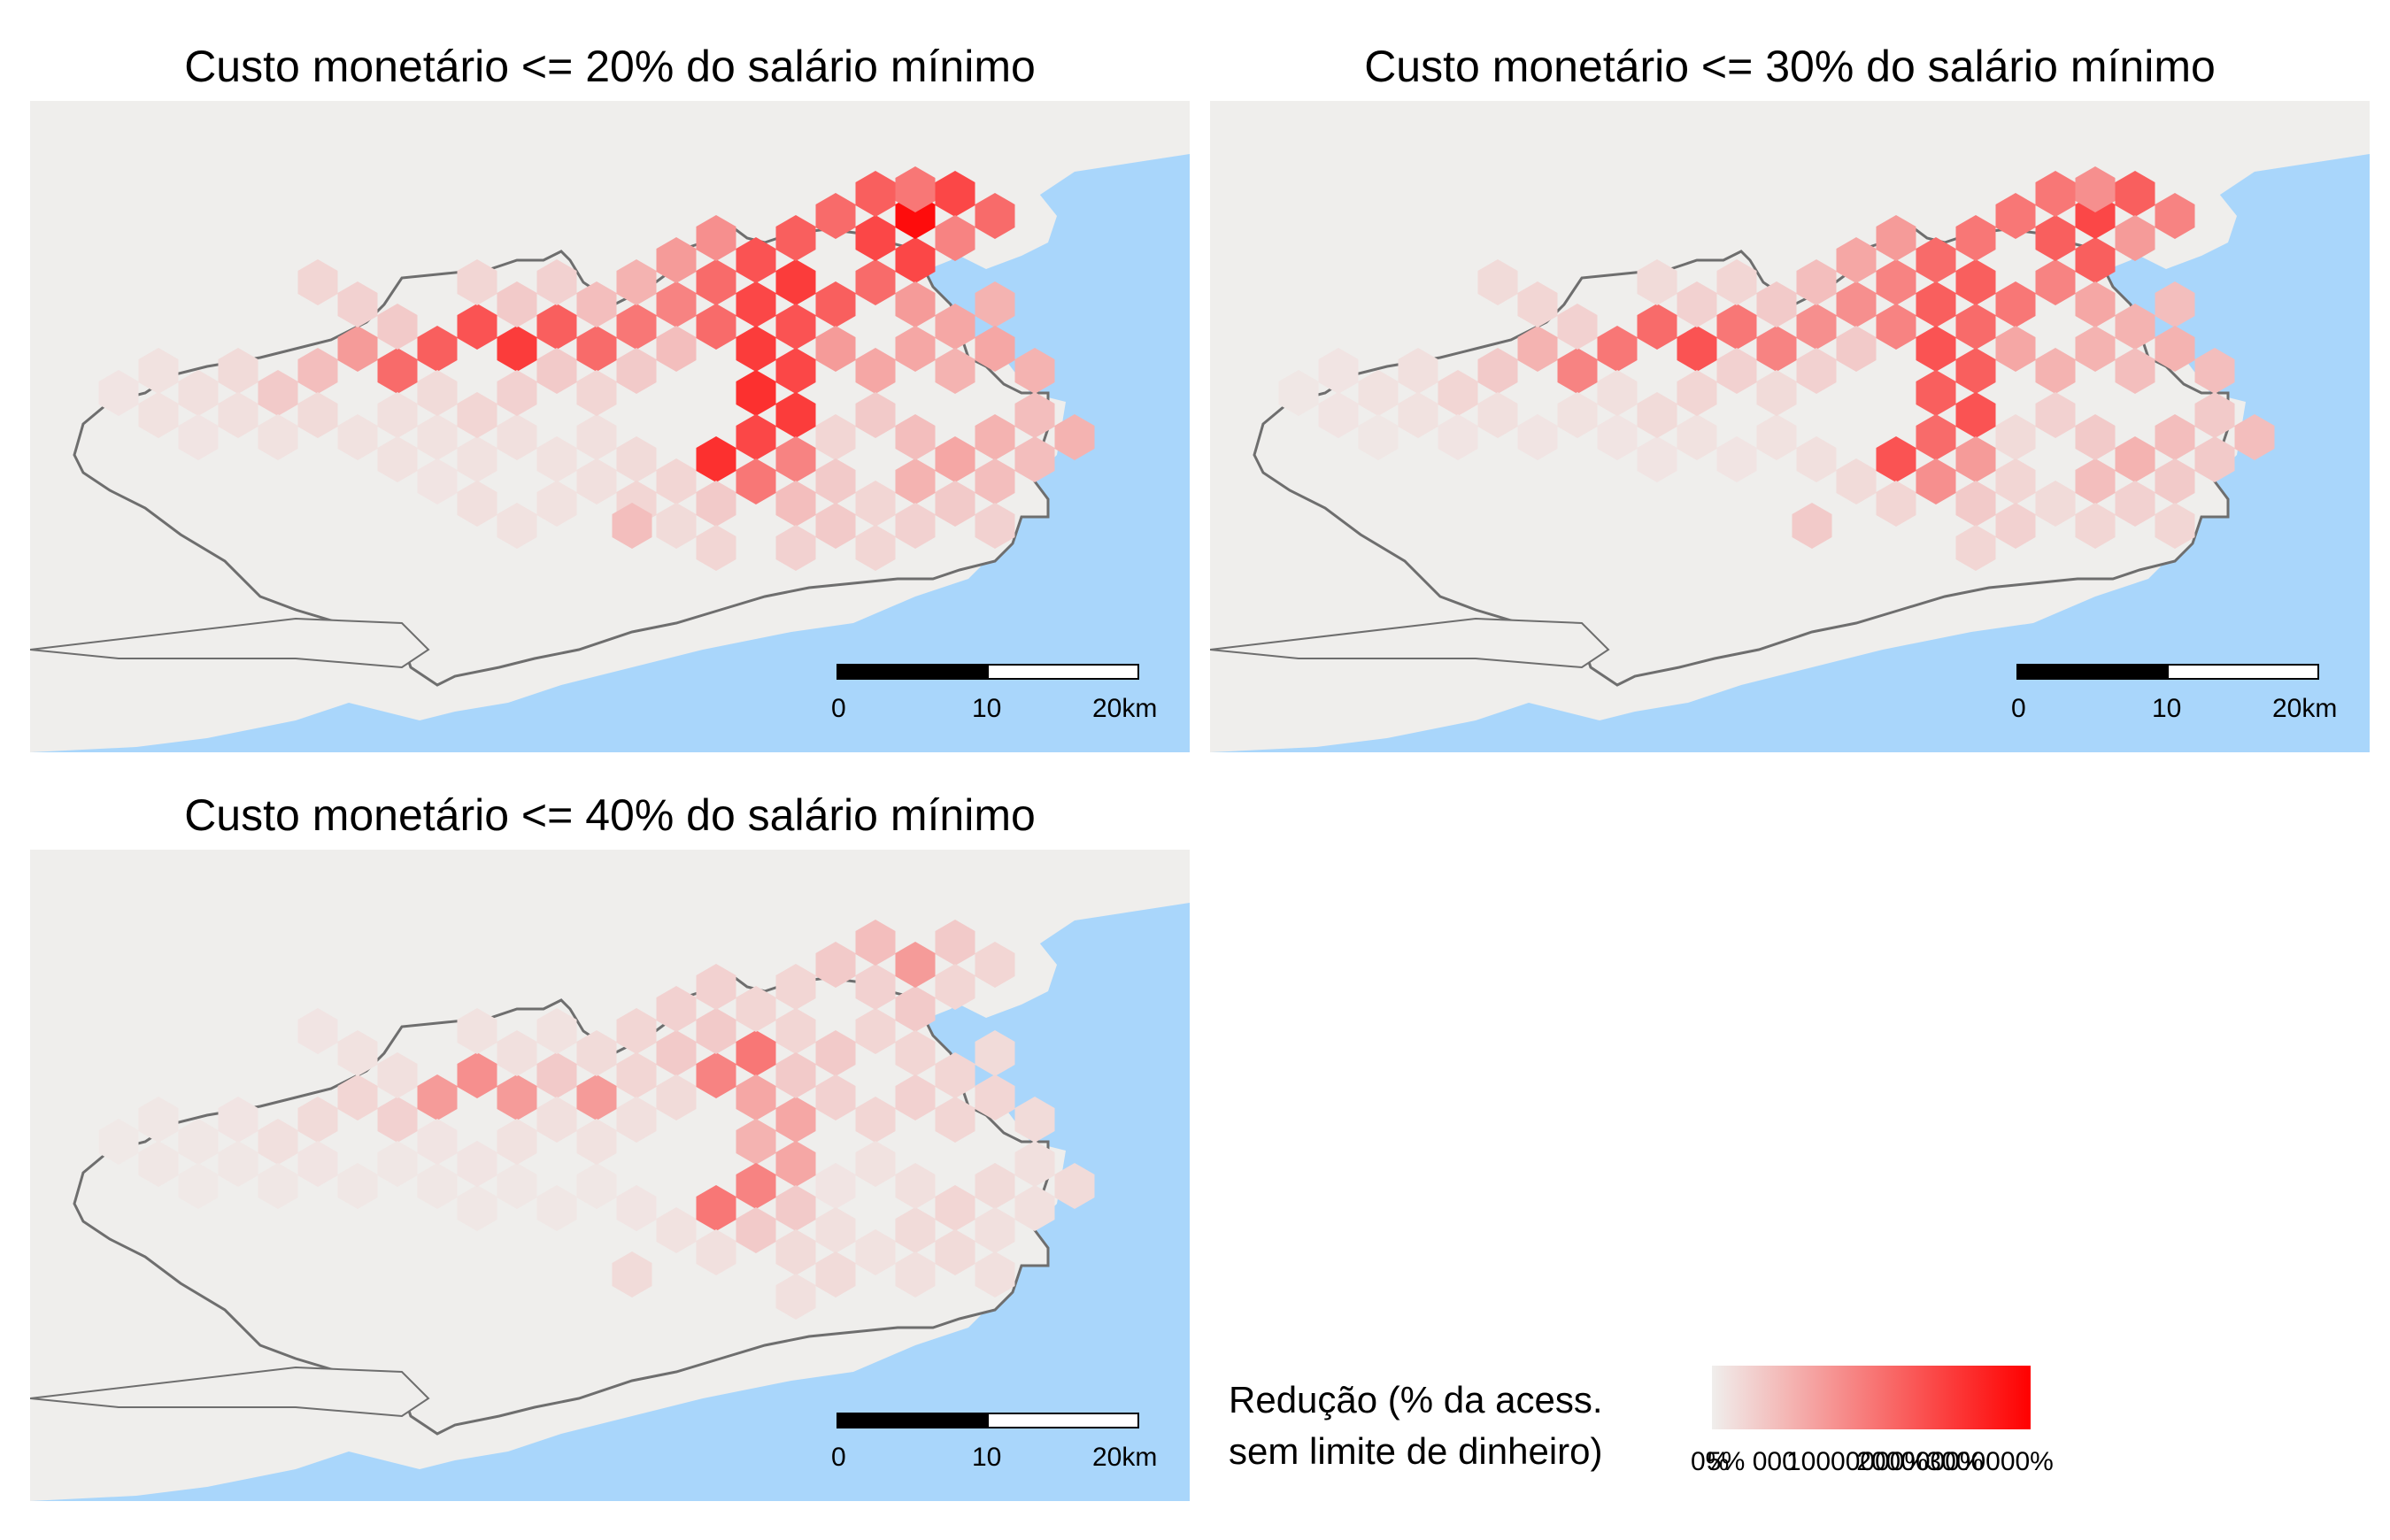 This screenshot has width=2390, height=1540. Describe the element at coordinates (610, 66) in the screenshot. I see `map-title-20: Custo monetário <= 20% do salário mínimo` at that location.